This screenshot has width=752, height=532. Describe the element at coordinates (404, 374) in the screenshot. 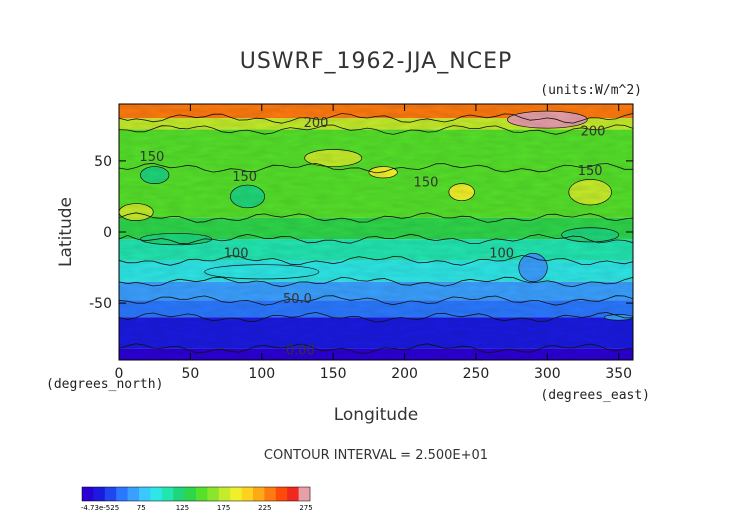

I see `x-tick-label: 200` at that location.